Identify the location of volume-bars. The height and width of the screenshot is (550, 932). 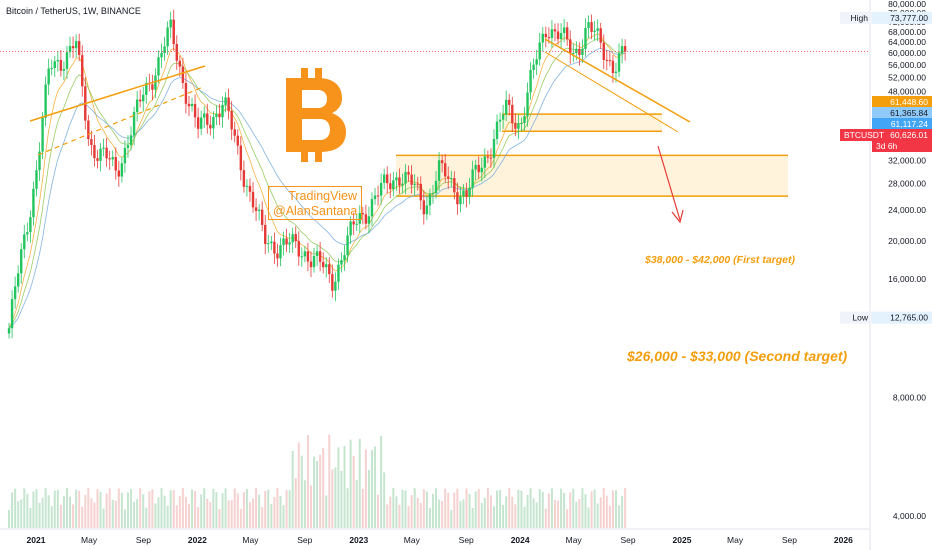
(317, 481).